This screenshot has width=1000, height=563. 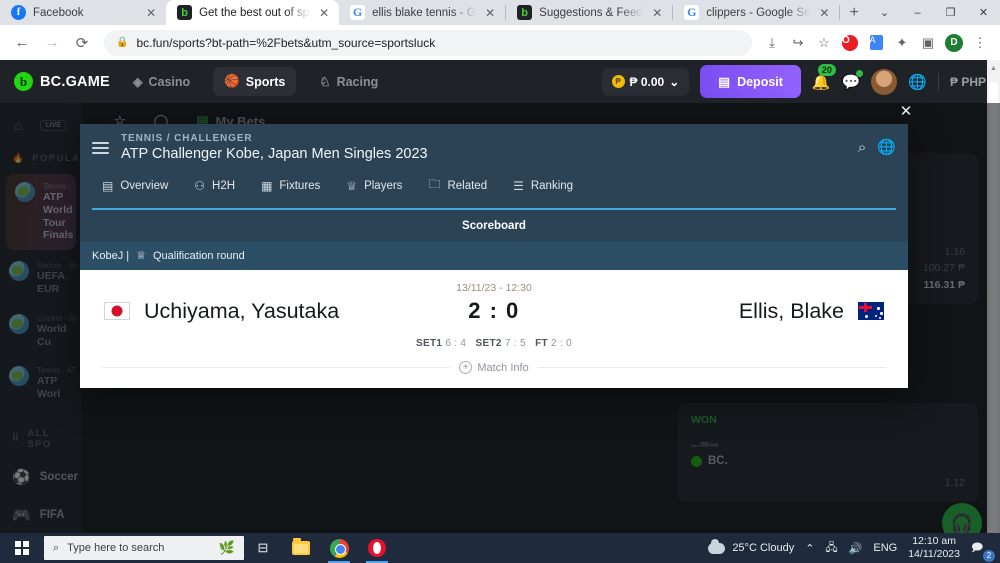 What do you see at coordinates (22, 548) in the screenshot?
I see `start-button` at bounding box center [22, 548].